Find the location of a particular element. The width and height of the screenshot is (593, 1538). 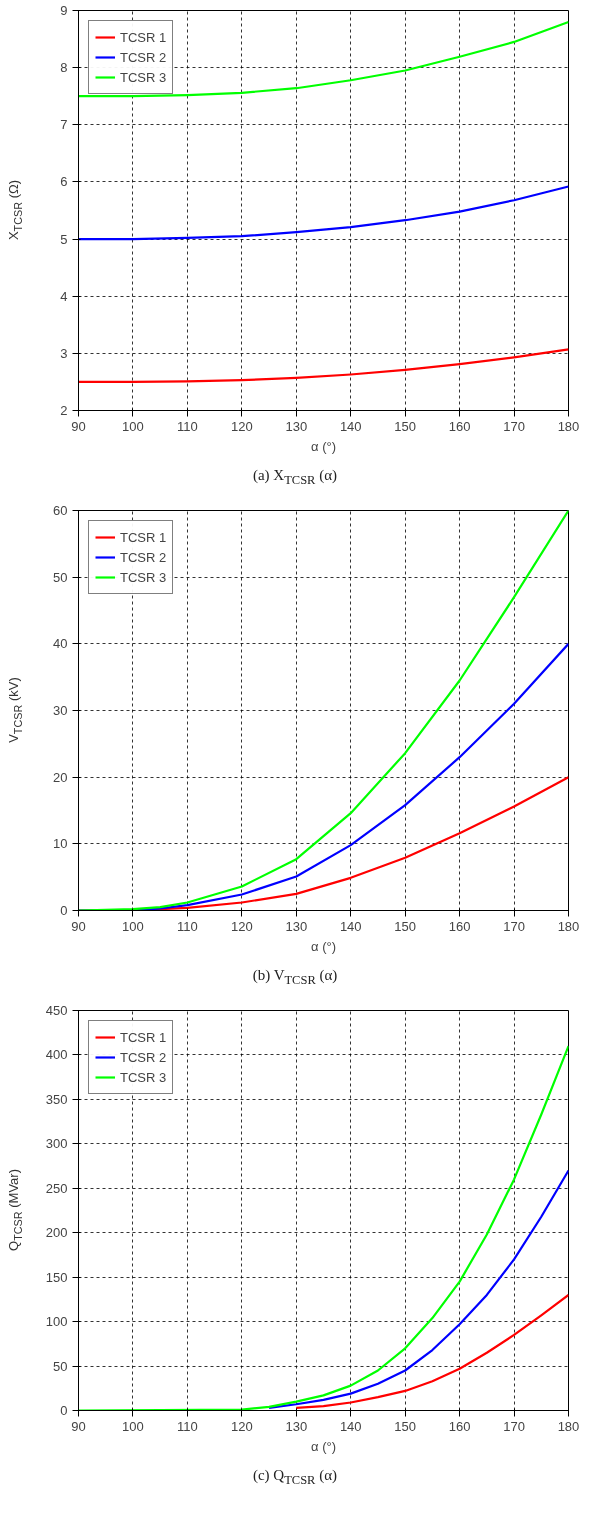

y-tick-label: 300 is located at coordinates (56, 1144).